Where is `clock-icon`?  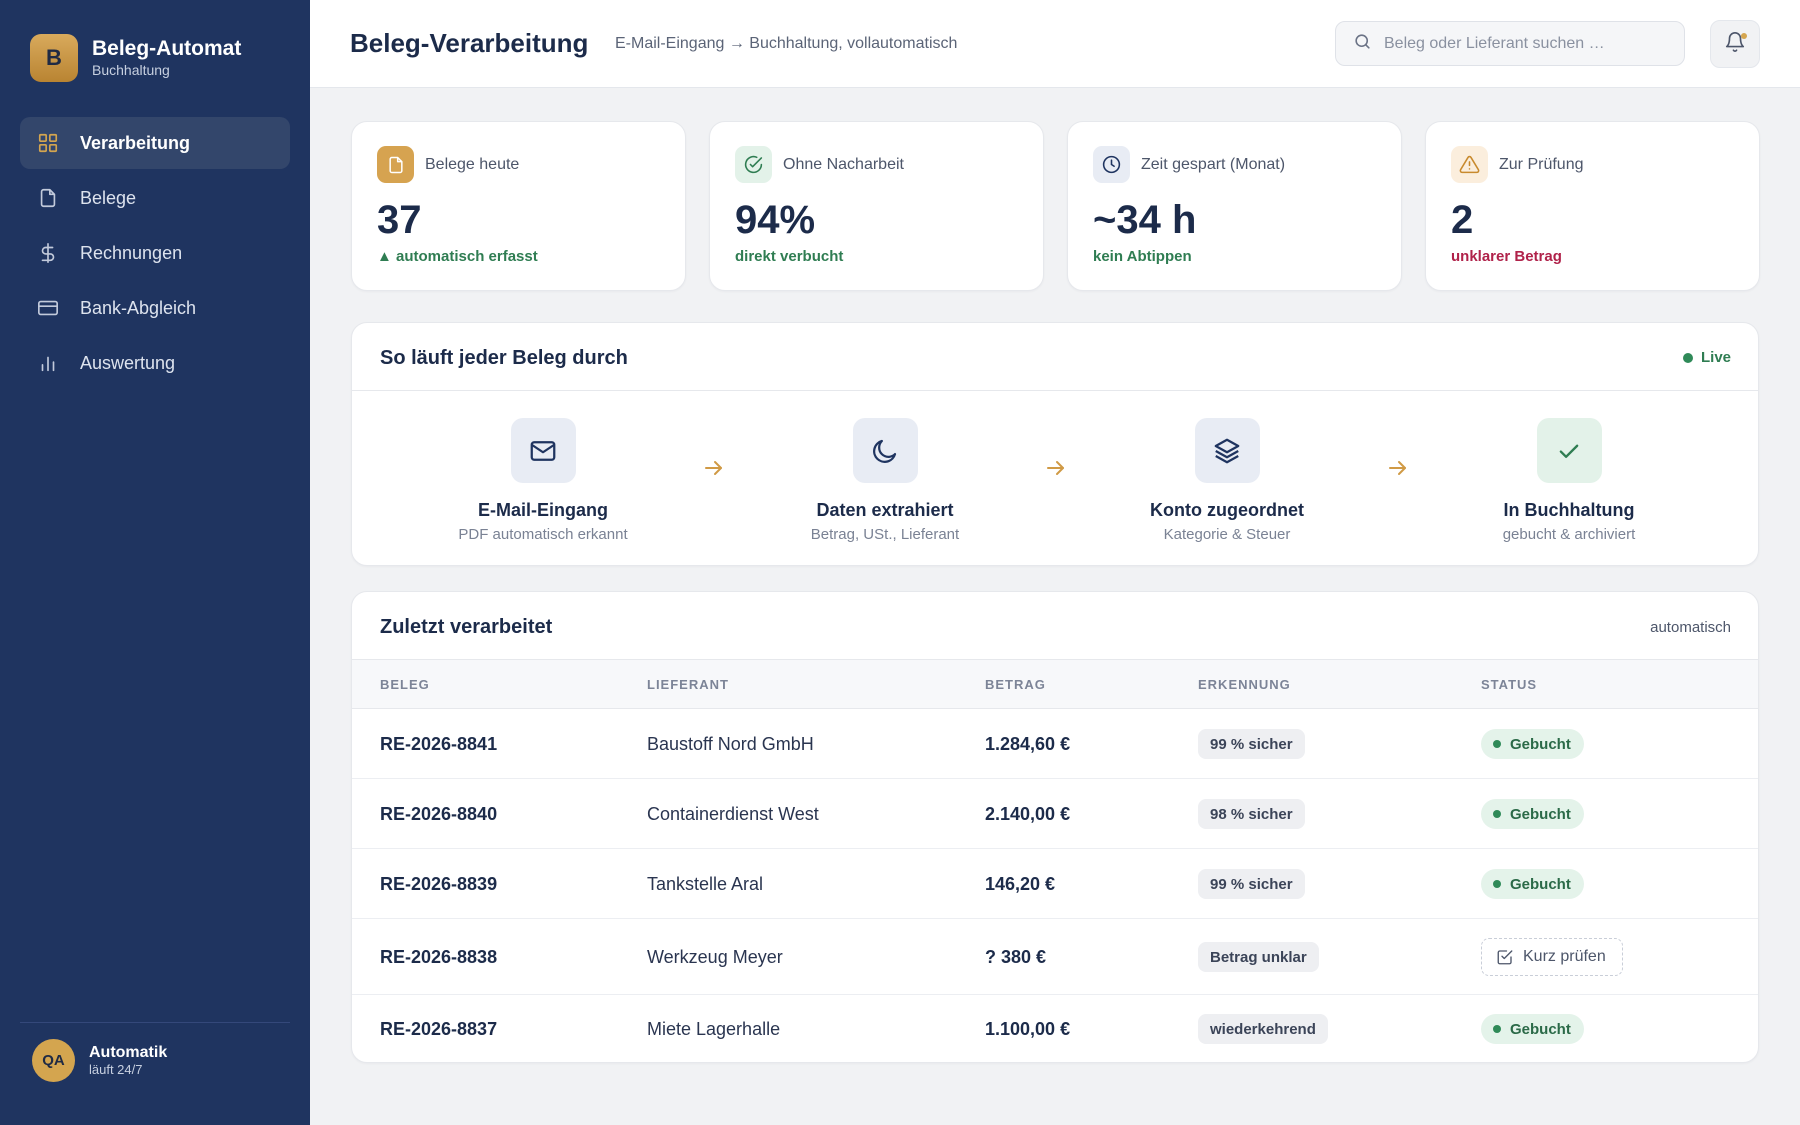
clock-icon is located at coordinates (1111, 164).